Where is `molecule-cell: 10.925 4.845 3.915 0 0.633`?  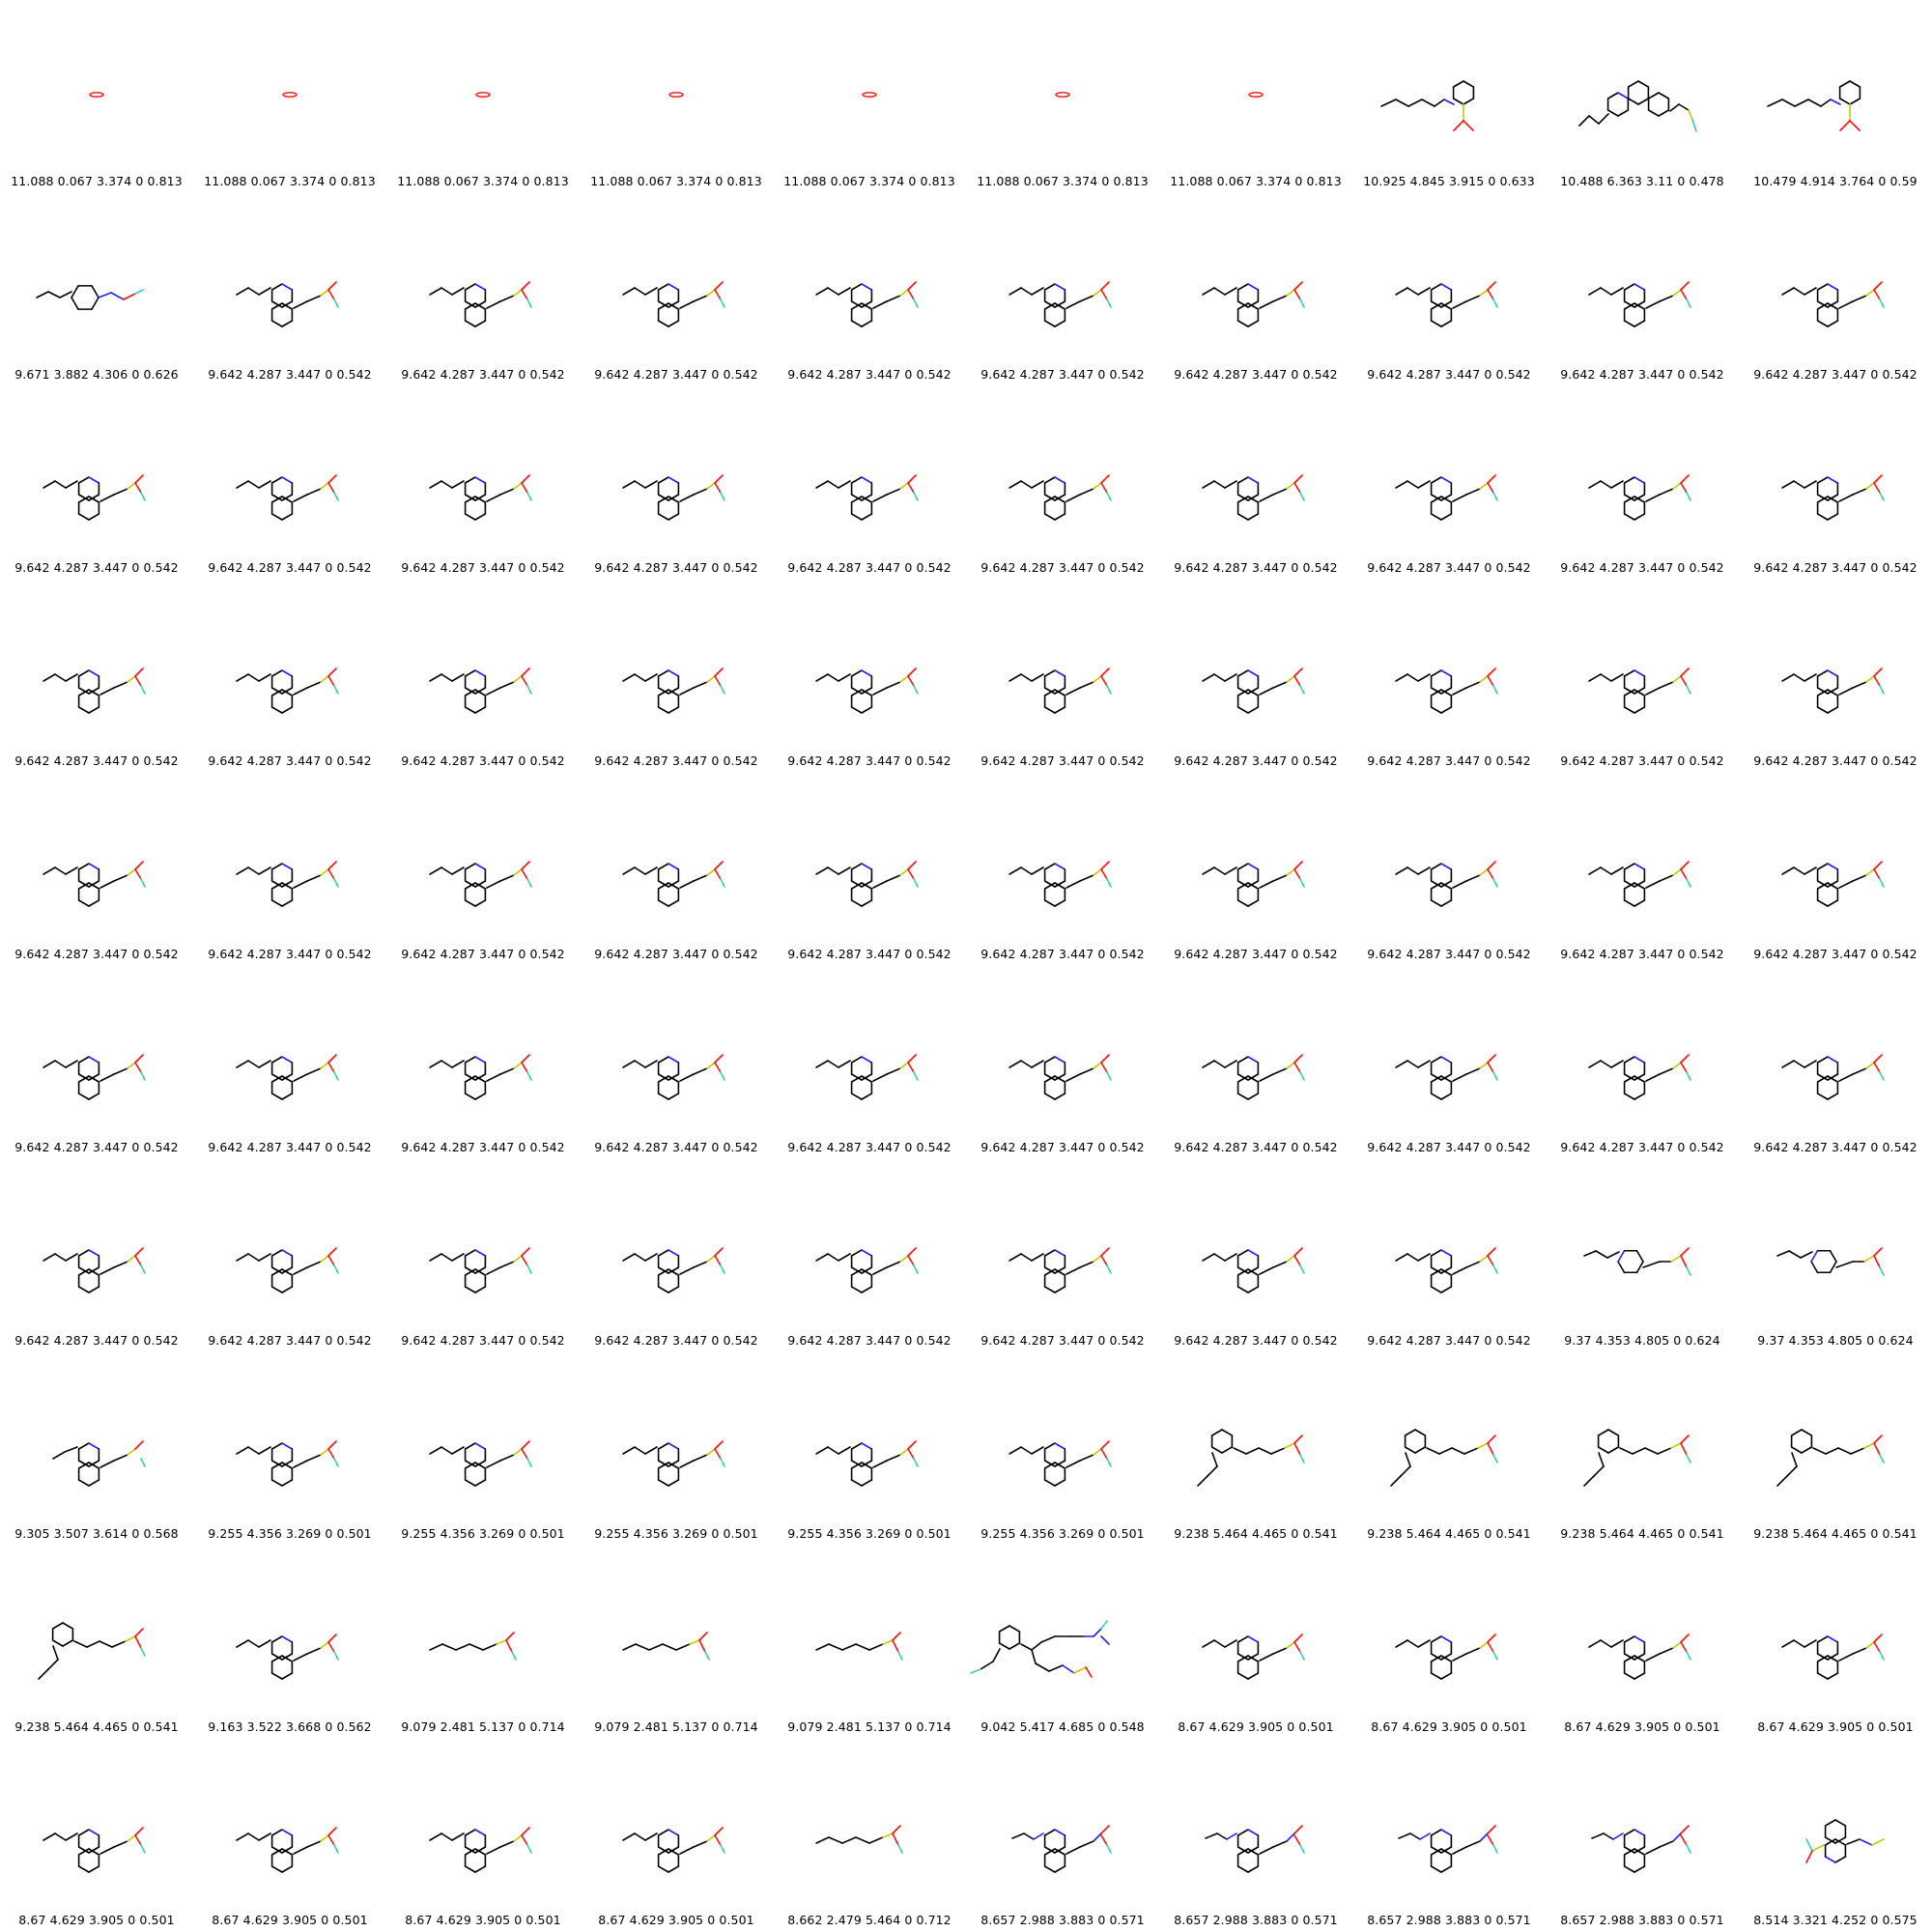 molecule-cell: 10.925 4.845 3.915 0 0.633 is located at coordinates (1449, 96).